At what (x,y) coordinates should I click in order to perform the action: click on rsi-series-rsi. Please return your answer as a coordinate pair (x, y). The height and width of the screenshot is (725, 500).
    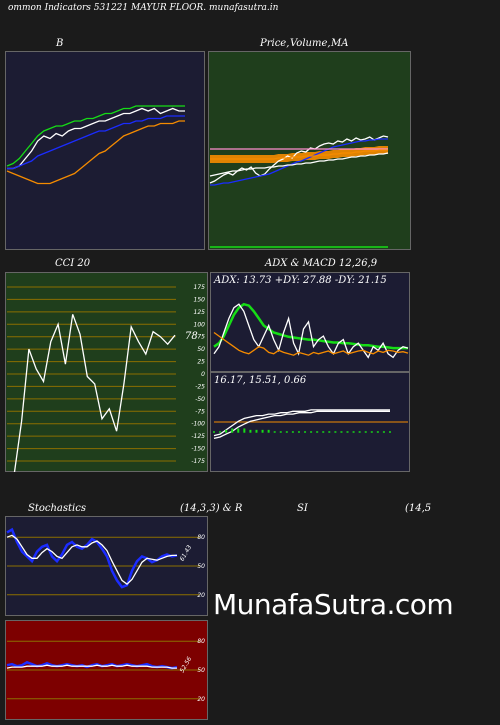
    Looking at the image, I should click on (92, 665).